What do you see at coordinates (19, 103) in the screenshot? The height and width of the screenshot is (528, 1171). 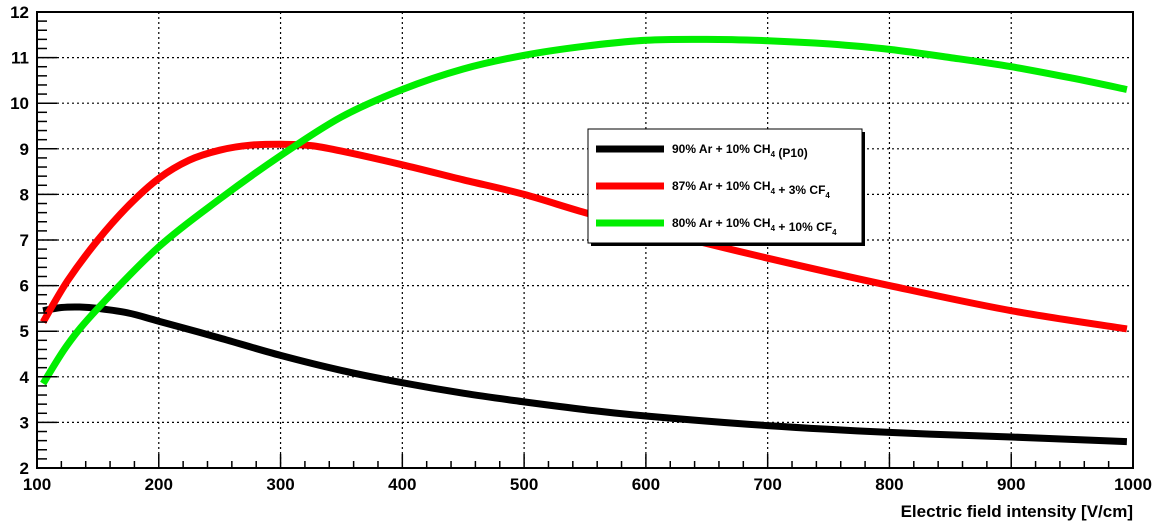 I see `y-tick-label: 10` at bounding box center [19, 103].